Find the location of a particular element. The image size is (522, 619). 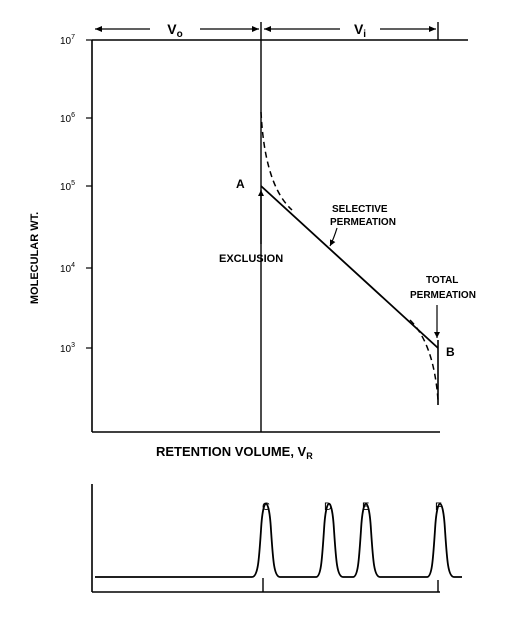

x-axis-label: RETENTION VOLUME, VR is located at coordinates (234, 452).